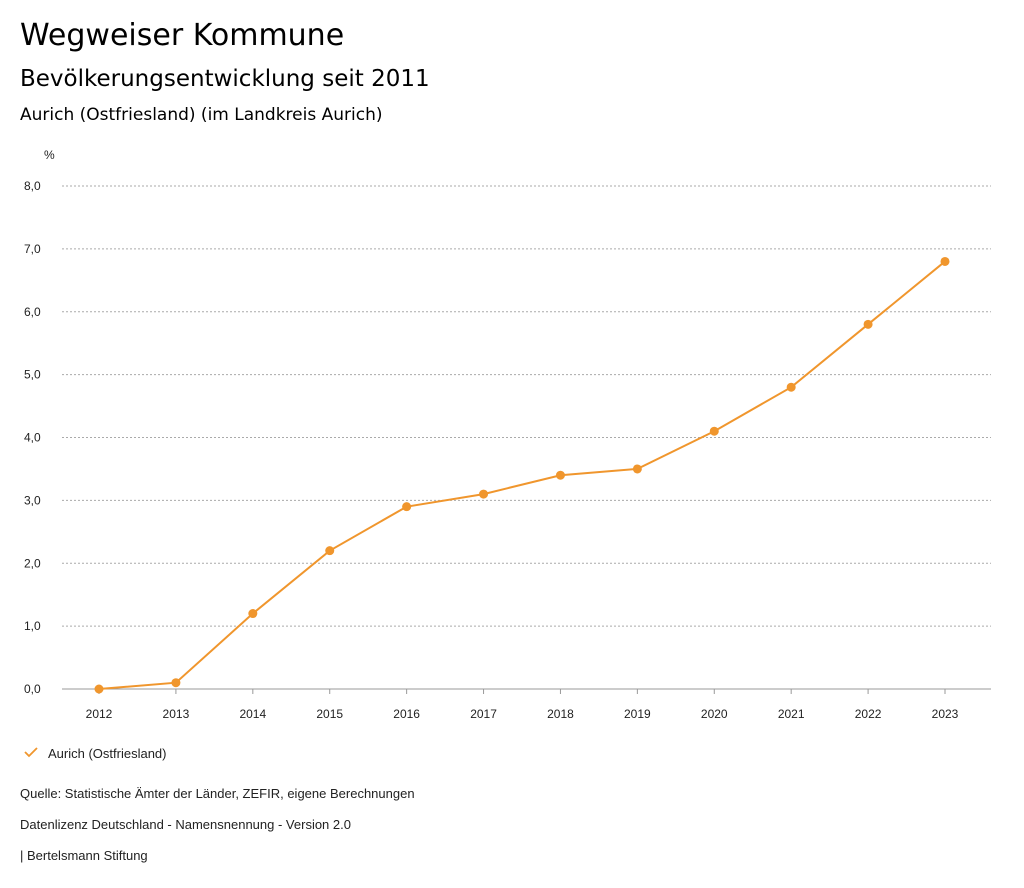 This screenshot has height=888, width=1024. What do you see at coordinates (32, 626) in the screenshot?
I see `y-tick-label: 1,0` at bounding box center [32, 626].